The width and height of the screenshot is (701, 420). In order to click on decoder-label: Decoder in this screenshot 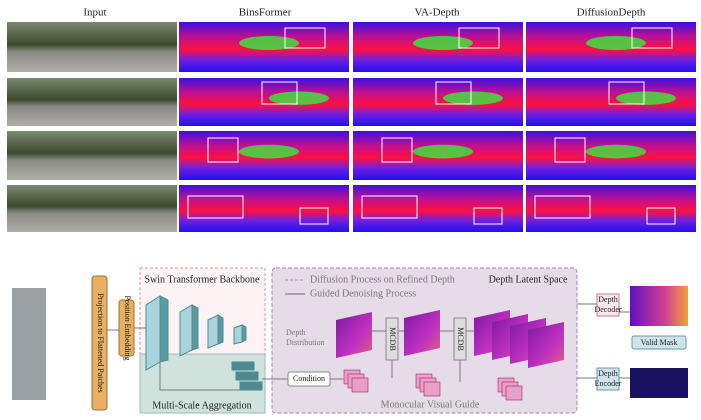, I will do `click(607, 309)`.